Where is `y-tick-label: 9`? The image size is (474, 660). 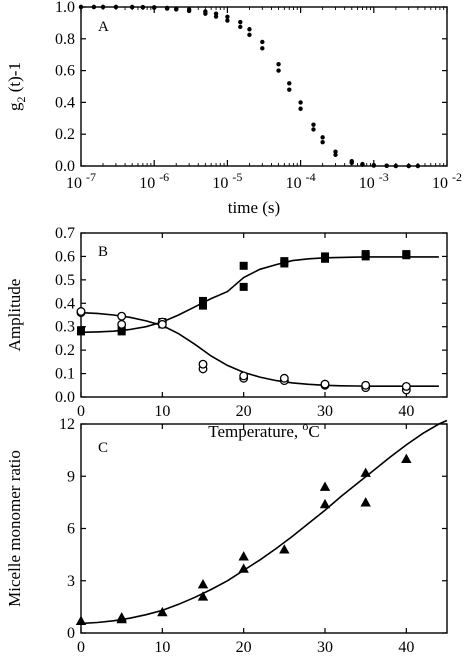
y-tick-label: 9 is located at coordinates (71, 476).